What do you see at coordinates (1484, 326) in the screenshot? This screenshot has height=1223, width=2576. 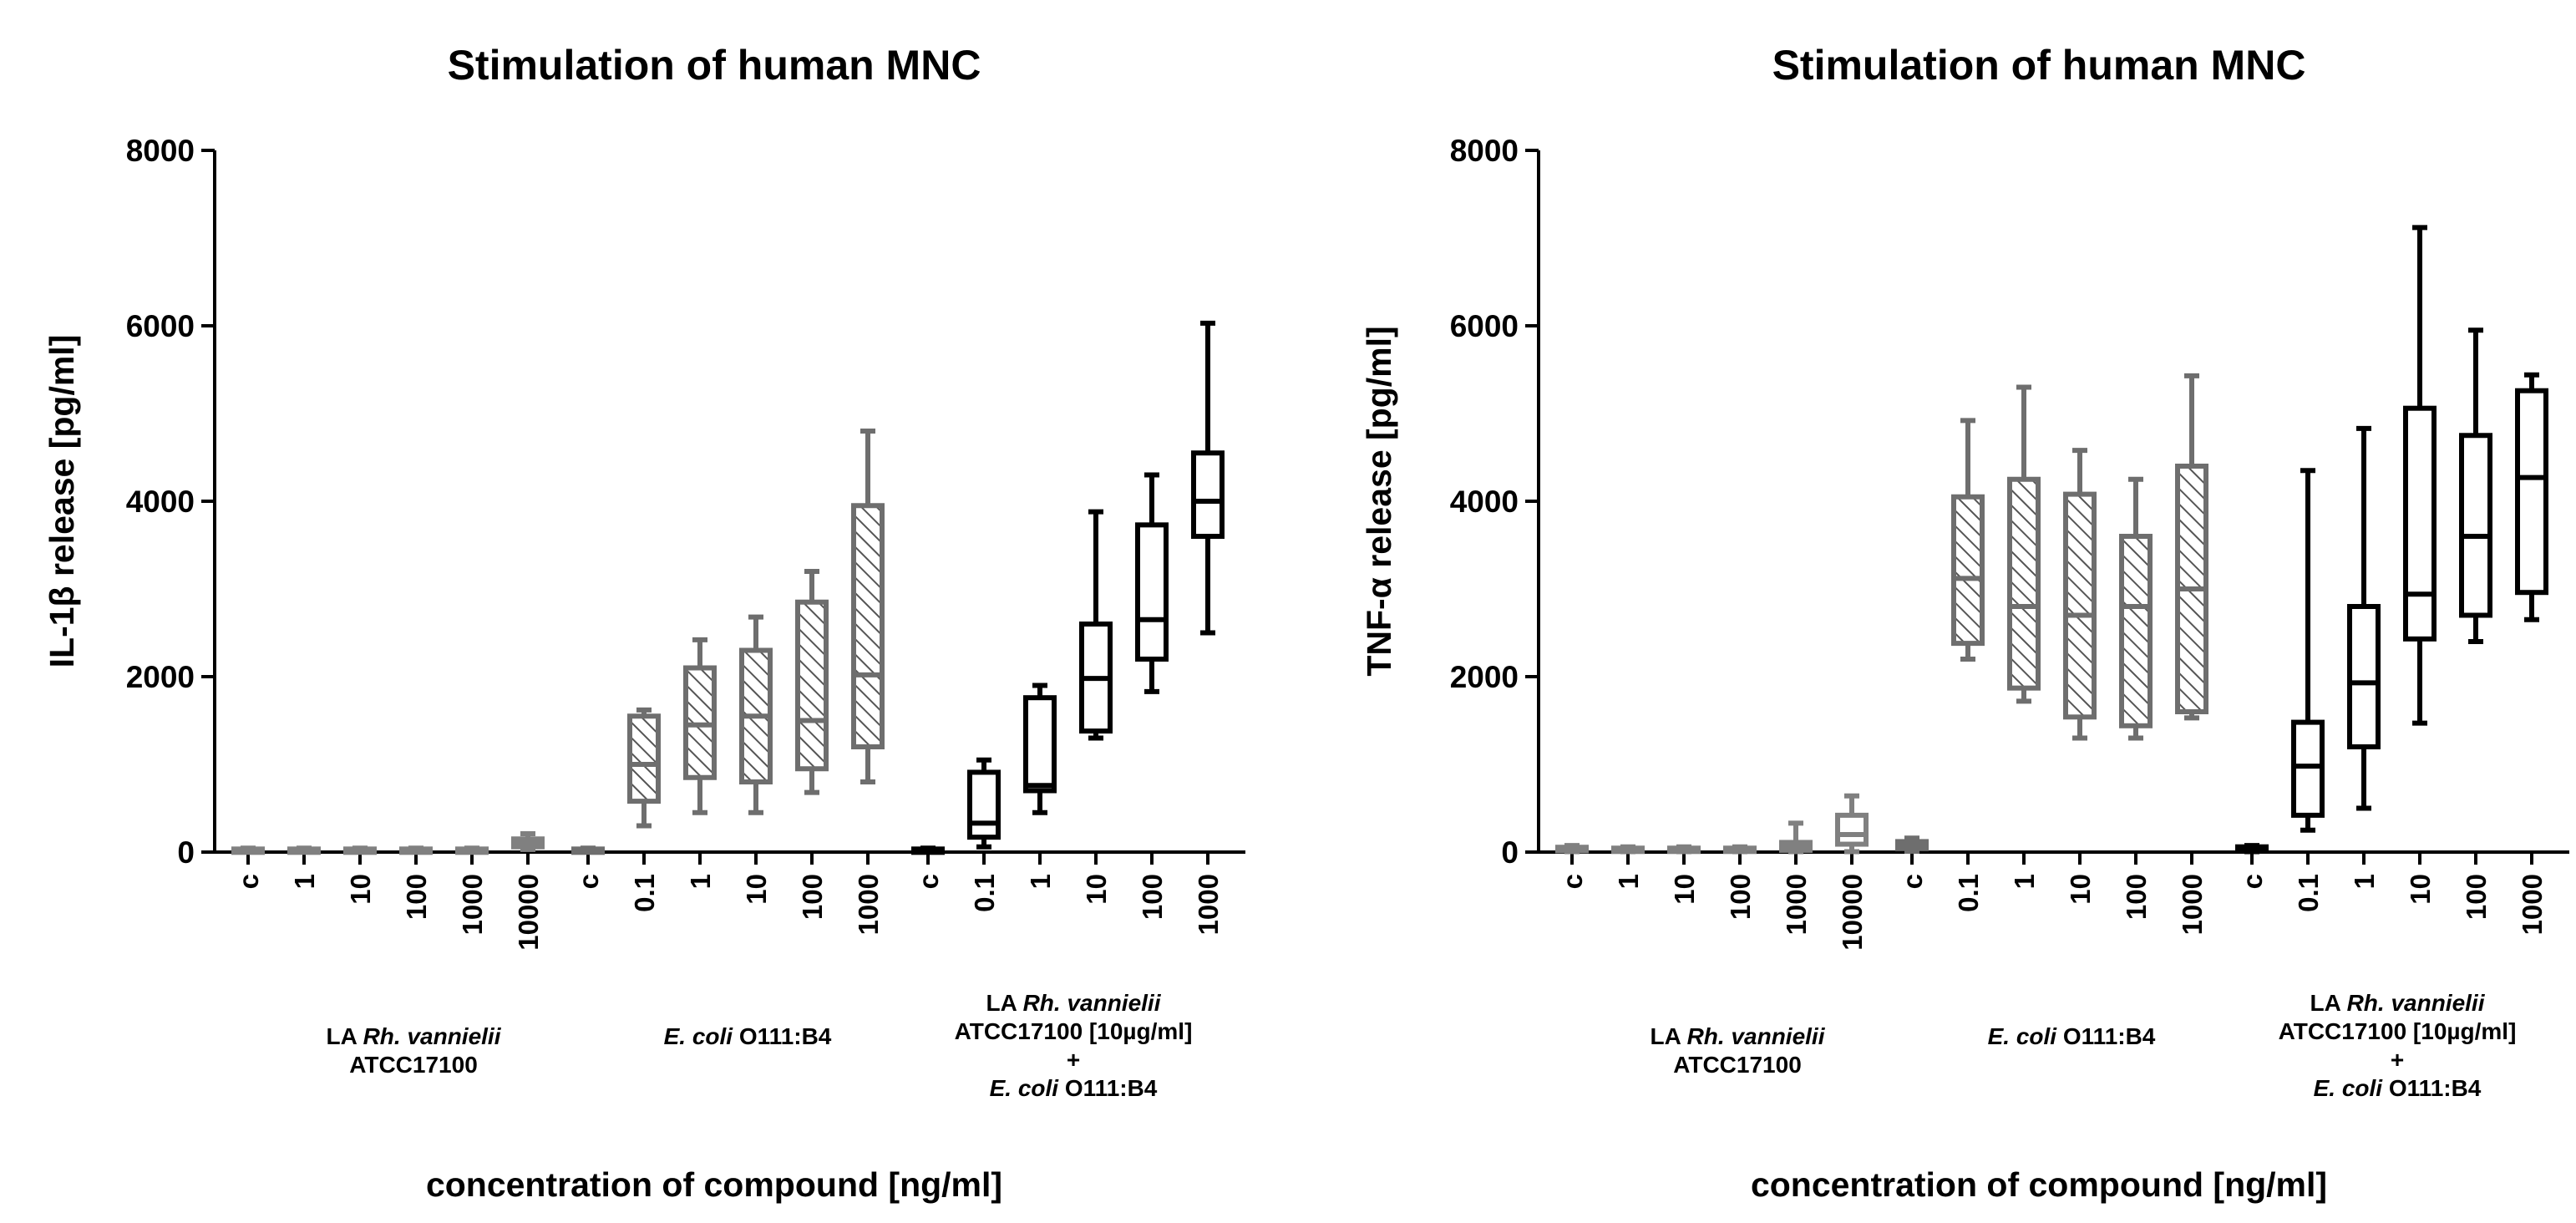 I see `y-tick-label: 6000` at bounding box center [1484, 326].